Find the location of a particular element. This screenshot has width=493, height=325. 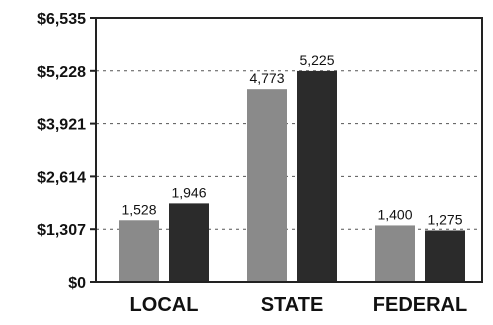

y-tick-label: $2,614 is located at coordinates (61, 177).